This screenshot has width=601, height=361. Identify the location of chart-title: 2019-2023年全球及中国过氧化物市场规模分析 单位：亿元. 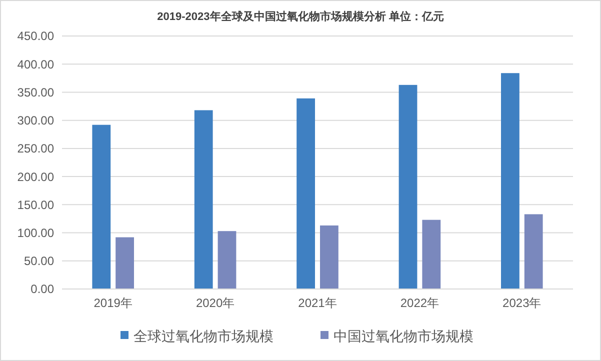
(300, 16).